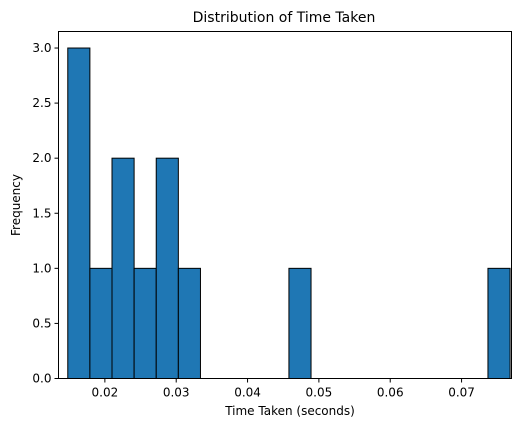 The image size is (515, 424). Describe the element at coordinates (41, 323) in the screenshot. I see `y-tick-label: 0.5` at that location.